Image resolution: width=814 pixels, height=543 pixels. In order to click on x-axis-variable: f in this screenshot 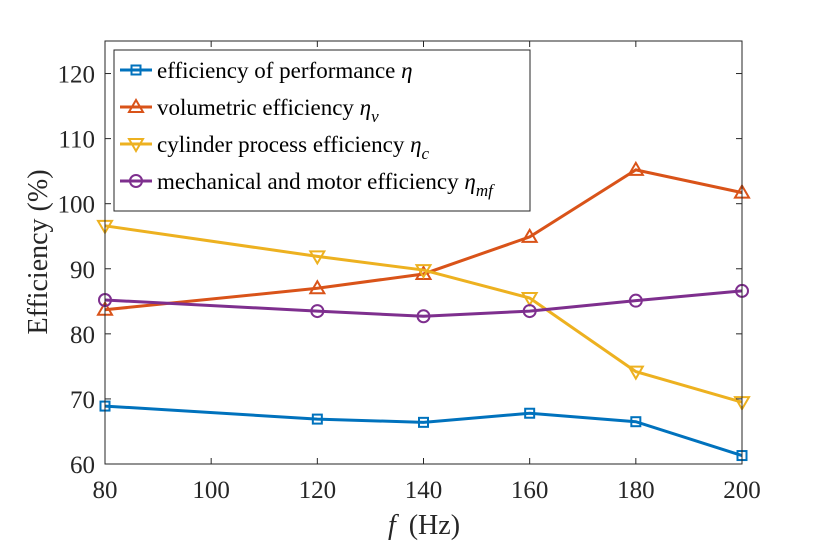, I will do `click(393, 525)`.